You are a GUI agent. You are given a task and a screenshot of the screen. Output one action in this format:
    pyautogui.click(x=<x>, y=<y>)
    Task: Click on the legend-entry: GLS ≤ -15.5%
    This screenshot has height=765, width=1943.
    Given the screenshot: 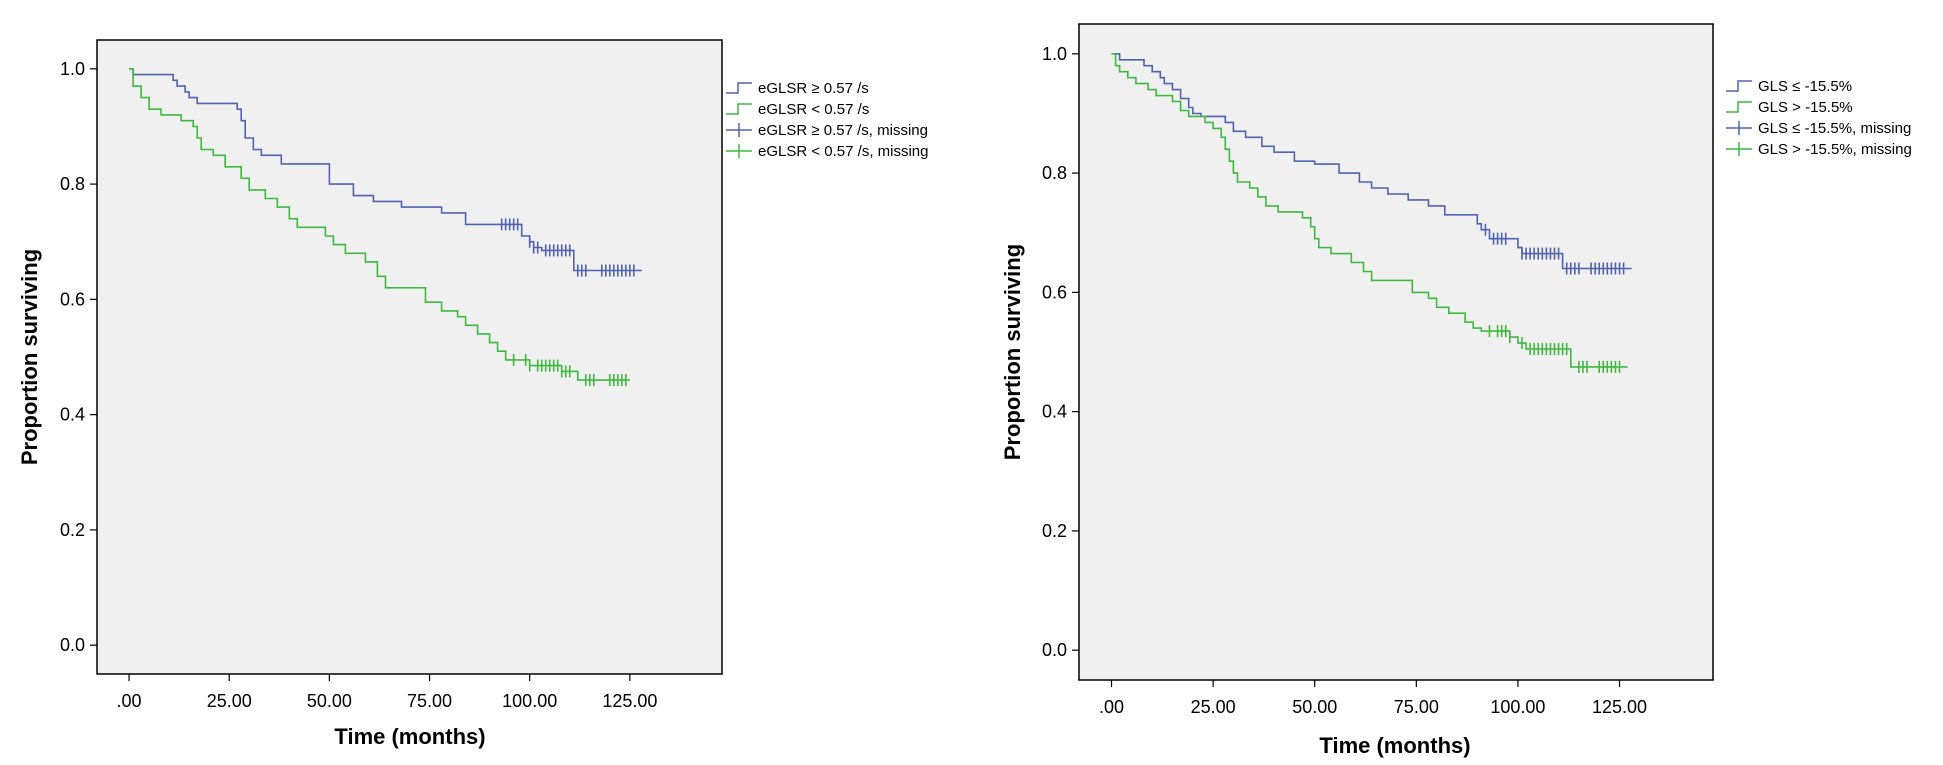 What is the action you would take?
    pyautogui.click(x=1805, y=86)
    